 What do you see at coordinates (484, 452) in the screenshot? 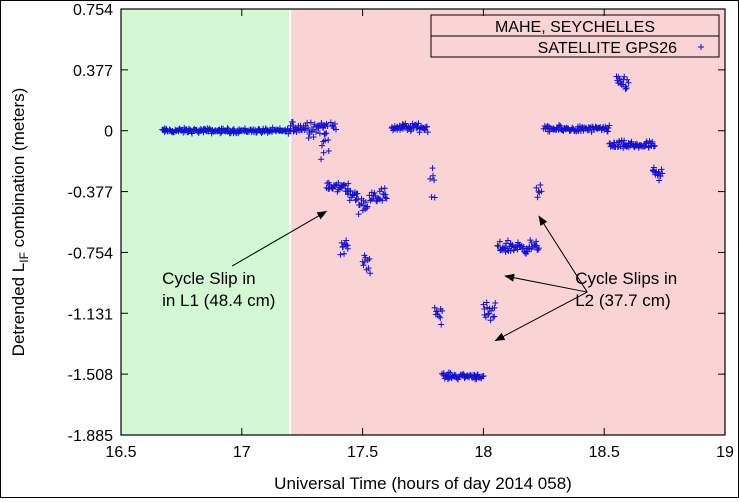
I see `x-tick-label: 18` at bounding box center [484, 452].